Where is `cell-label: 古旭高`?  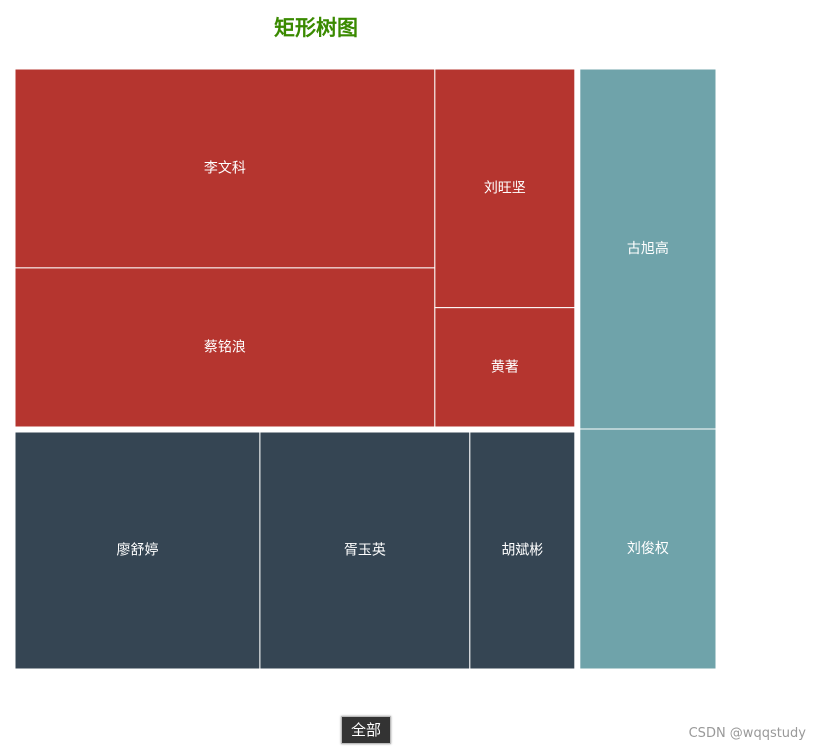
cell-label: 古旭高 is located at coordinates (648, 248).